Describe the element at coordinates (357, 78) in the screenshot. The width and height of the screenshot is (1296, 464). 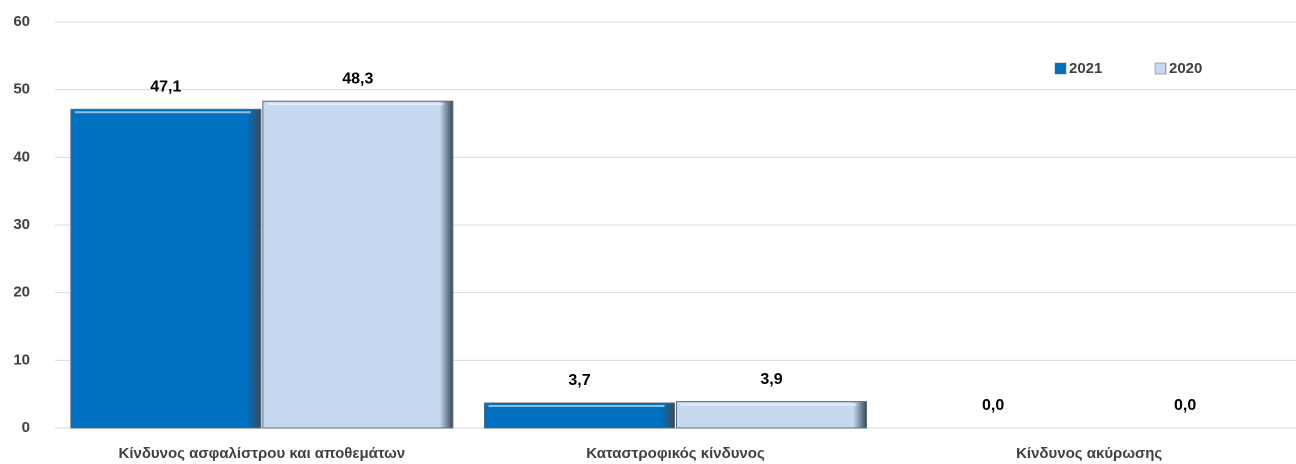
I see `value-label: 48,3` at that location.